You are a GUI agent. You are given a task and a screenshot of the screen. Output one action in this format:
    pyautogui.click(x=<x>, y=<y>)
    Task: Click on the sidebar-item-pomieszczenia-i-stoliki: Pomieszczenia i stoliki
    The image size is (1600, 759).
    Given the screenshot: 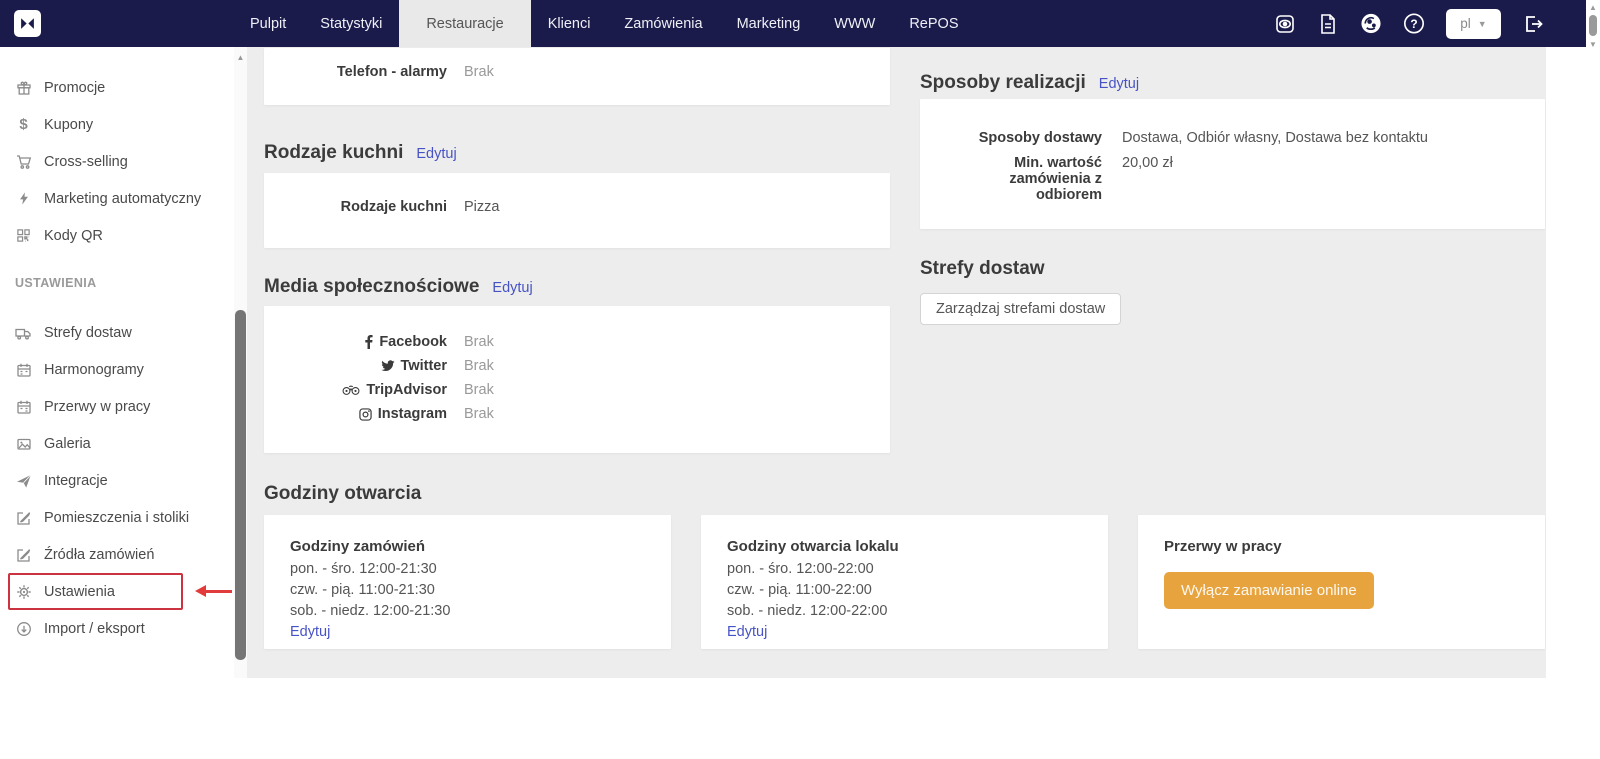 What is the action you would take?
    pyautogui.click(x=123, y=517)
    